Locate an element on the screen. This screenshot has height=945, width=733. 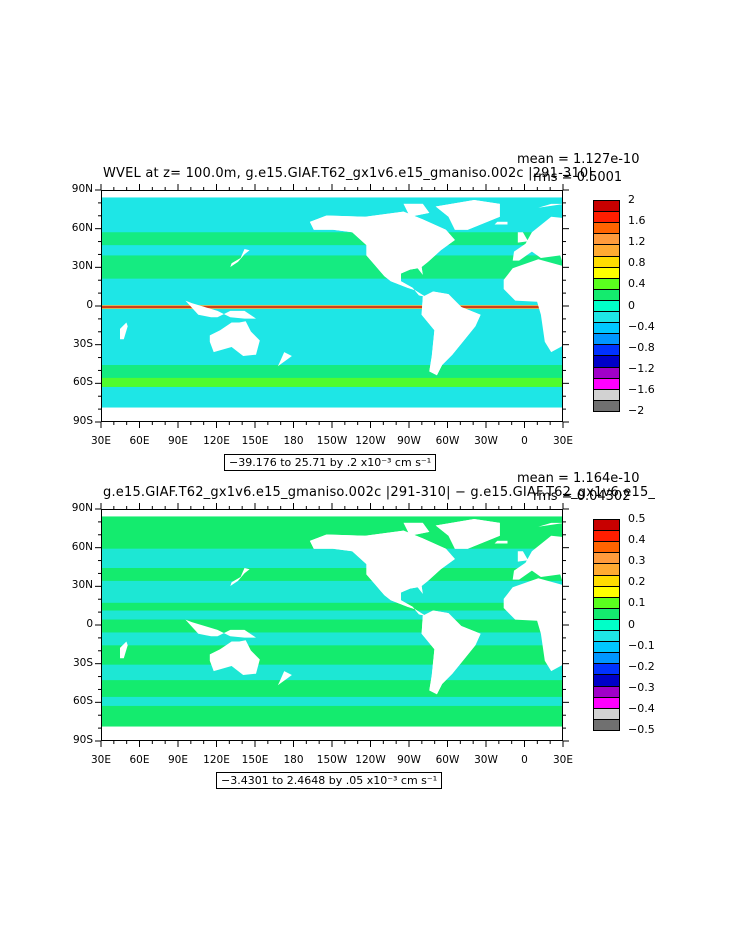
colorbar-label: 0.8 is located at coordinates (637, 263).